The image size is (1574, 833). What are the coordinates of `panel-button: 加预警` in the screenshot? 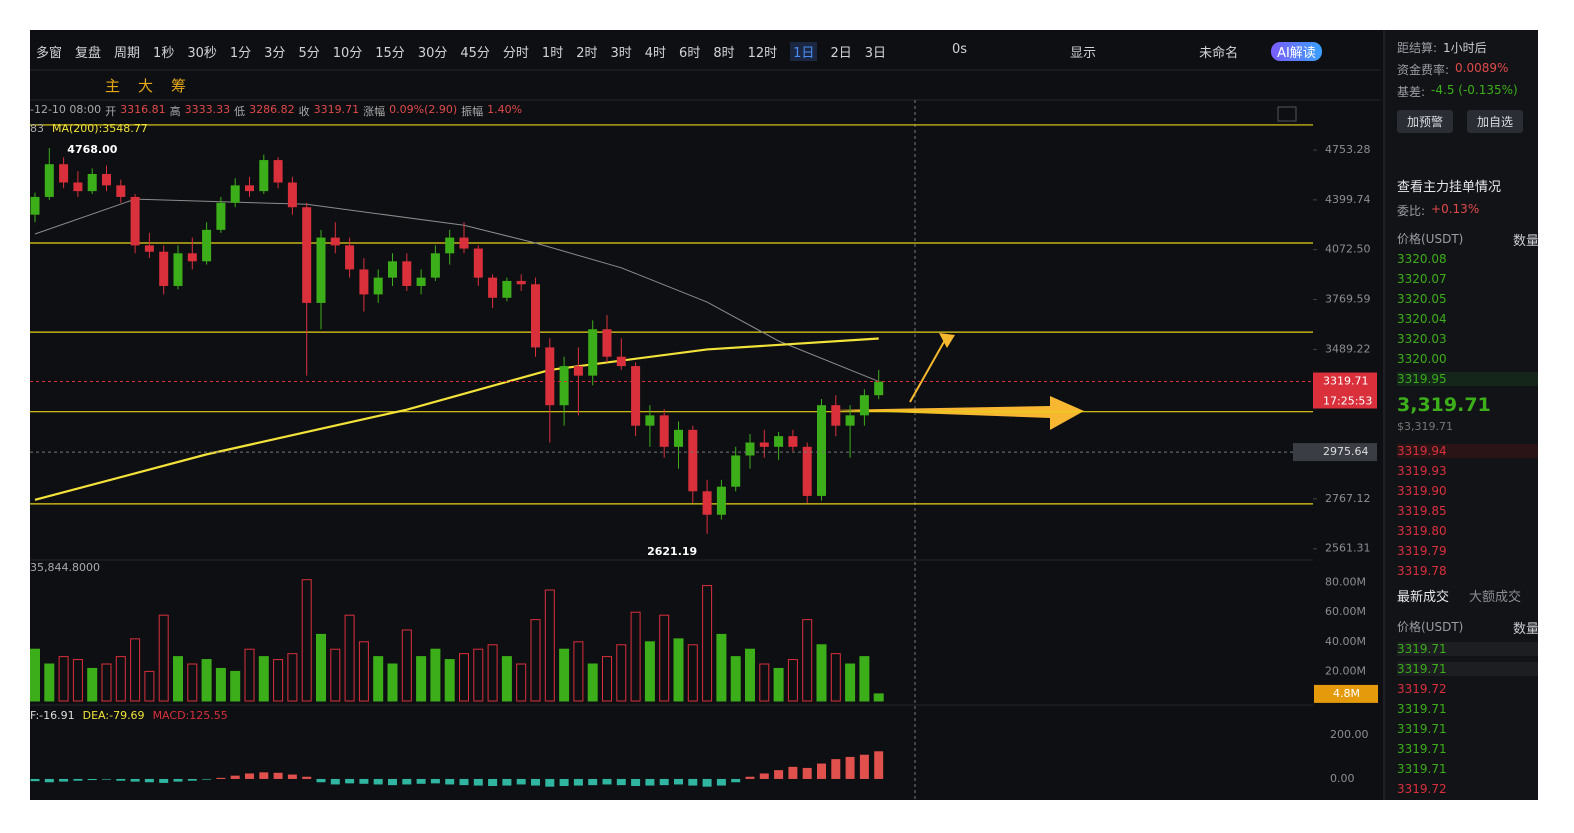 It's located at (1425, 121).